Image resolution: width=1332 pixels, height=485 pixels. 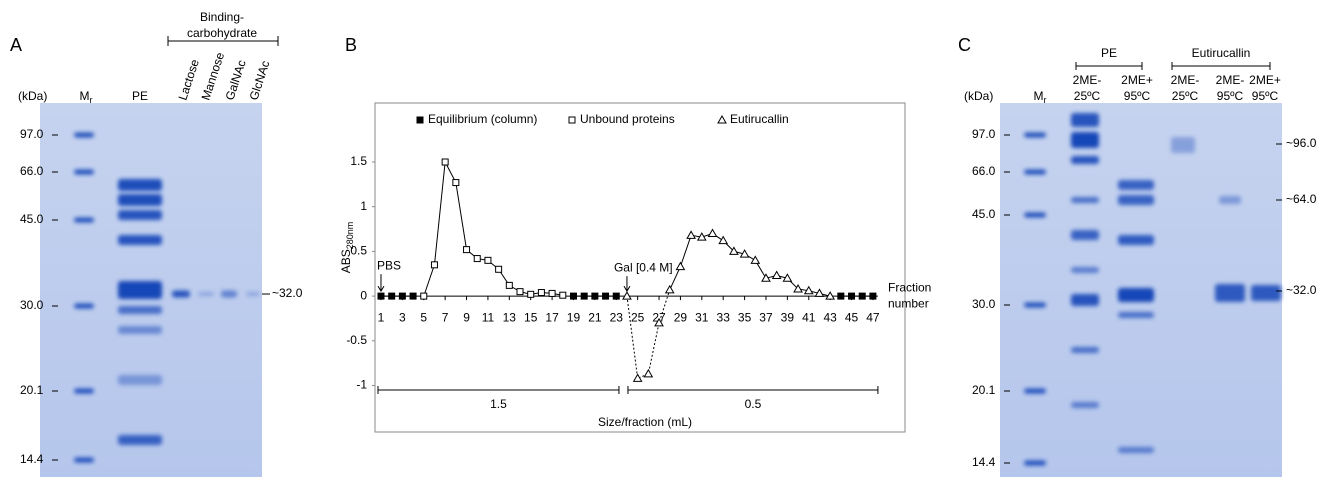 What do you see at coordinates (488, 317) in the screenshot?
I see `x-tick-label: 11` at bounding box center [488, 317].